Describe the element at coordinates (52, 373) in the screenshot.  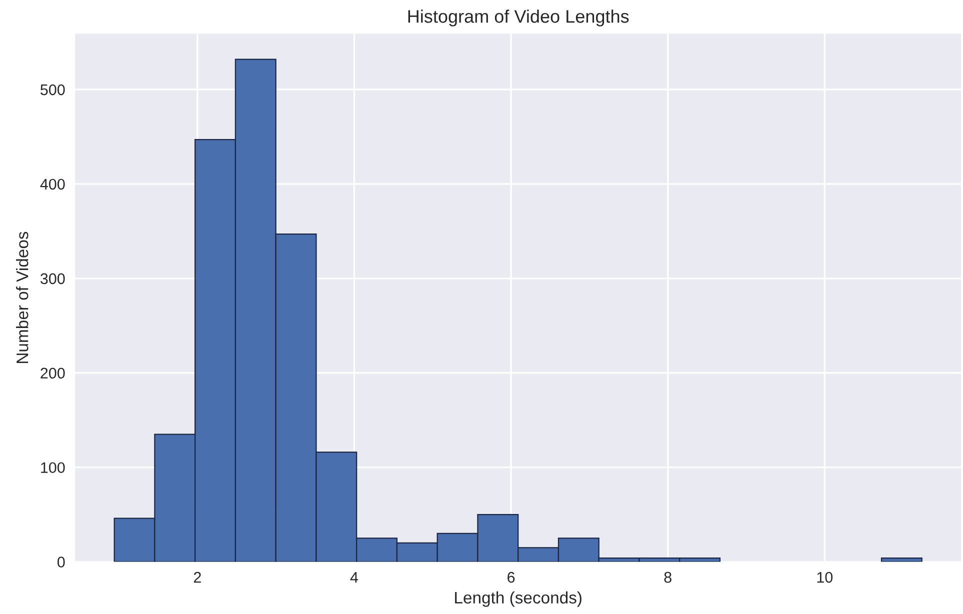
I see `y-tick-label: 200` at that location.